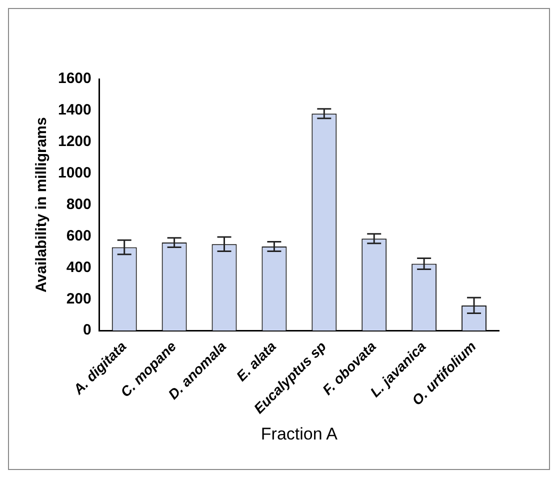 Image resolution: width=559 pixels, height=477 pixels. I want to click on x-axis-title: Fraction A, so click(299, 434).